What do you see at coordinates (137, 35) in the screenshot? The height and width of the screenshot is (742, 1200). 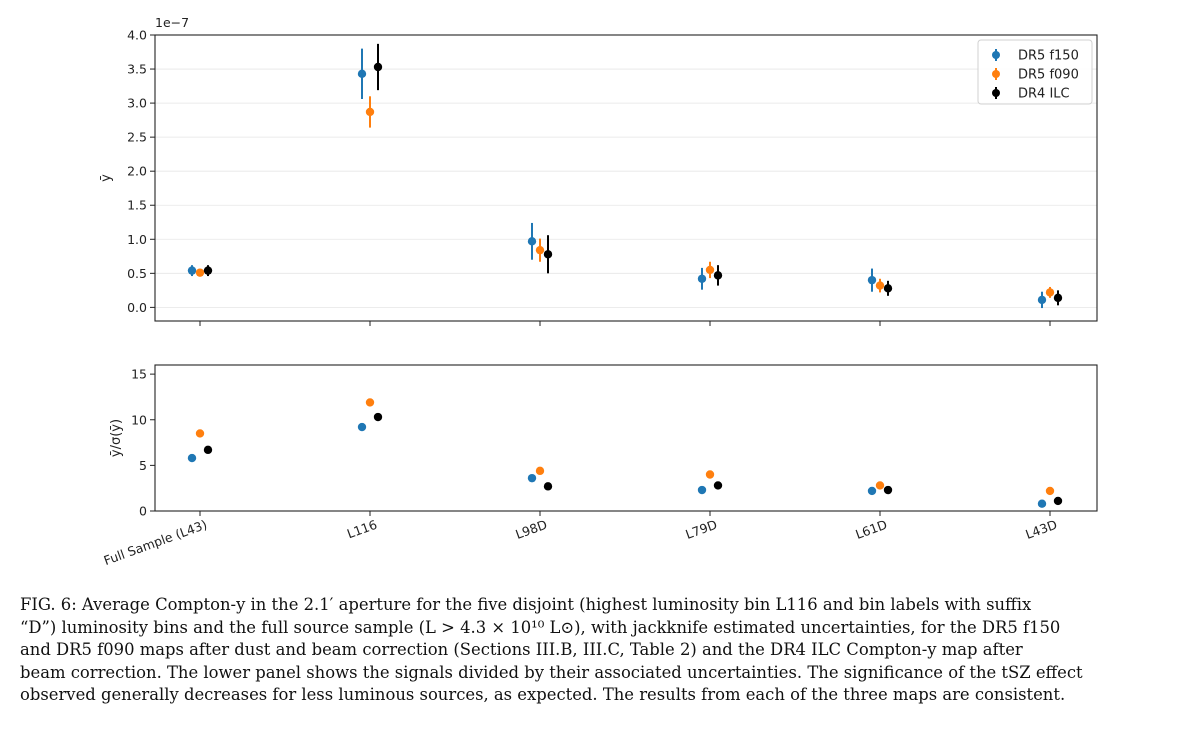 I see `y-tick-label: 4.0` at bounding box center [137, 35].